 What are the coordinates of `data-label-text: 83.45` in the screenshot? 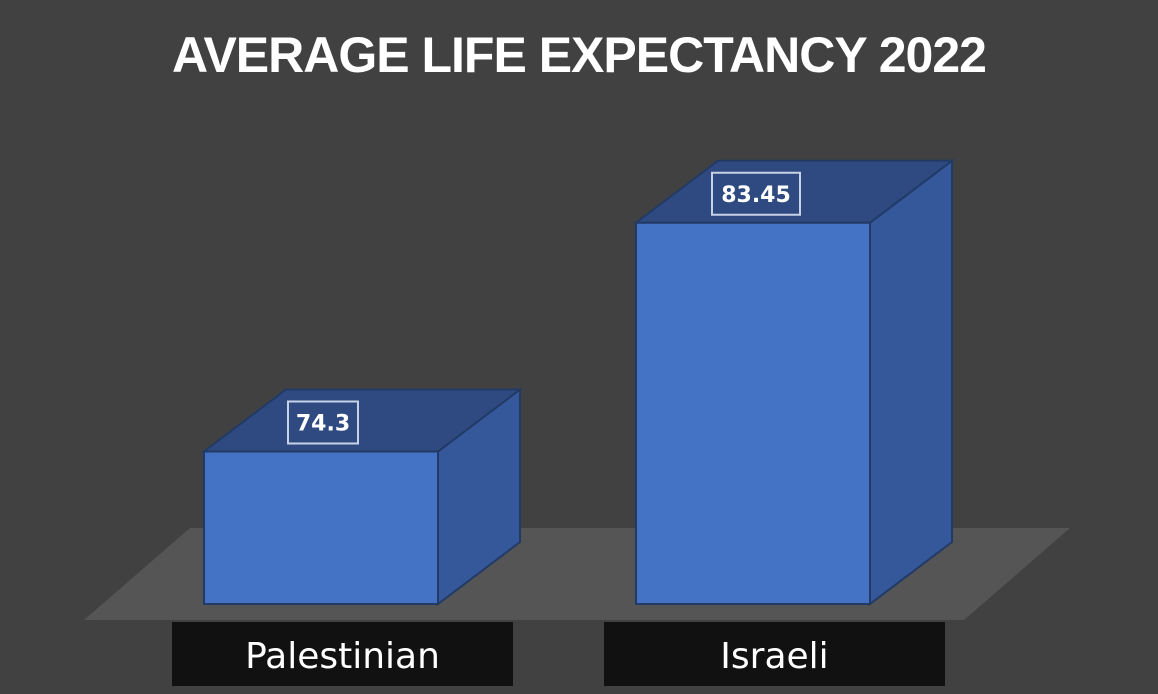 It's located at (756, 195).